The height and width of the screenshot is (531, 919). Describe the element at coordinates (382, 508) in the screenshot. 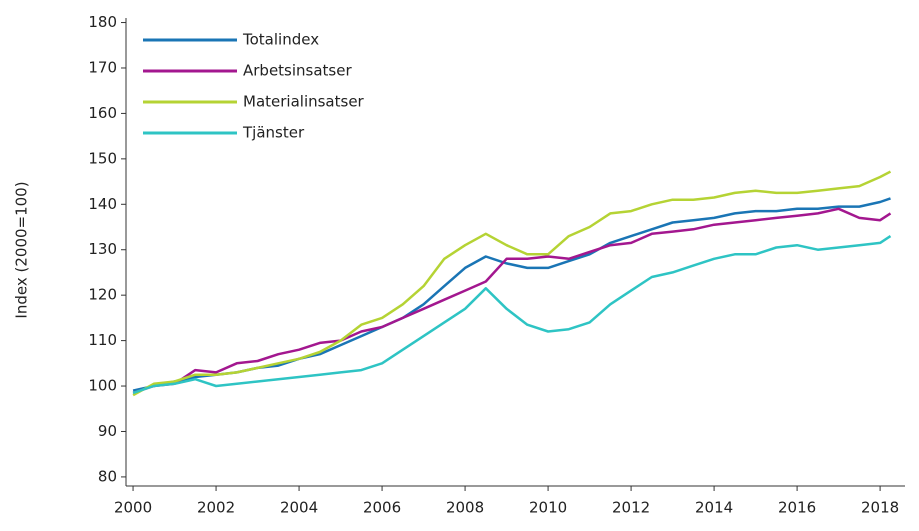

I see `x-tick-label: 2006` at that location.